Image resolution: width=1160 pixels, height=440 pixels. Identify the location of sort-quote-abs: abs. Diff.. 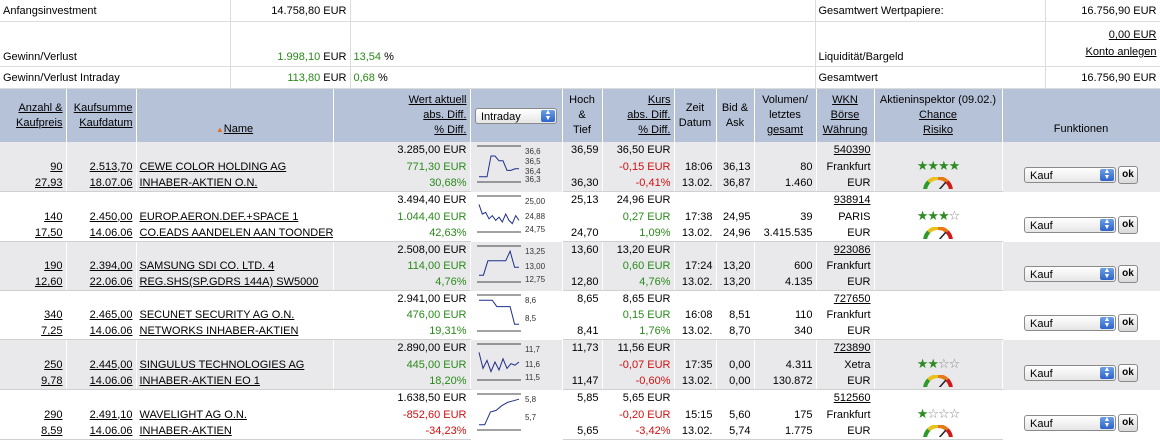
(649, 115).